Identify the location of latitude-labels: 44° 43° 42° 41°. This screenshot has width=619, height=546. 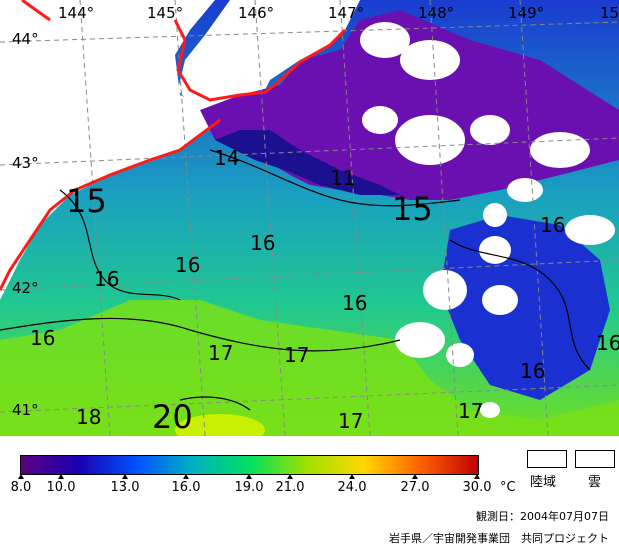
(25, 224).